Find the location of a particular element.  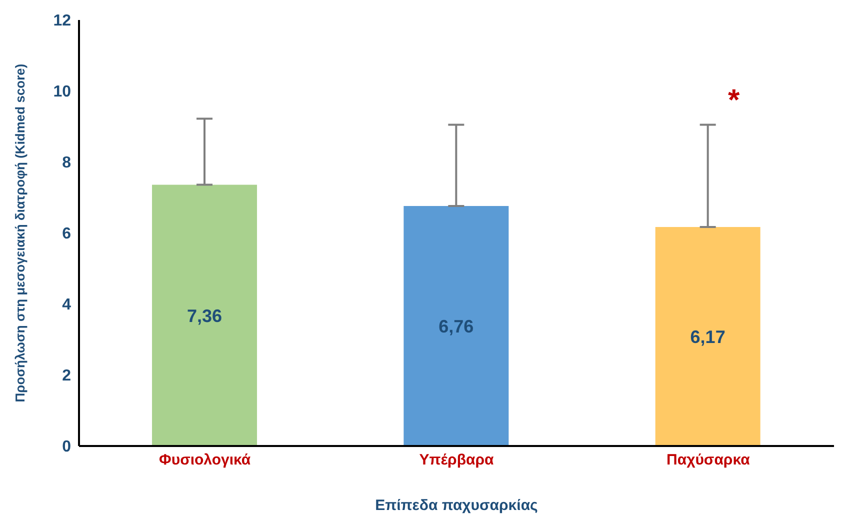

y-tick-label: 2 is located at coordinates (67, 376).